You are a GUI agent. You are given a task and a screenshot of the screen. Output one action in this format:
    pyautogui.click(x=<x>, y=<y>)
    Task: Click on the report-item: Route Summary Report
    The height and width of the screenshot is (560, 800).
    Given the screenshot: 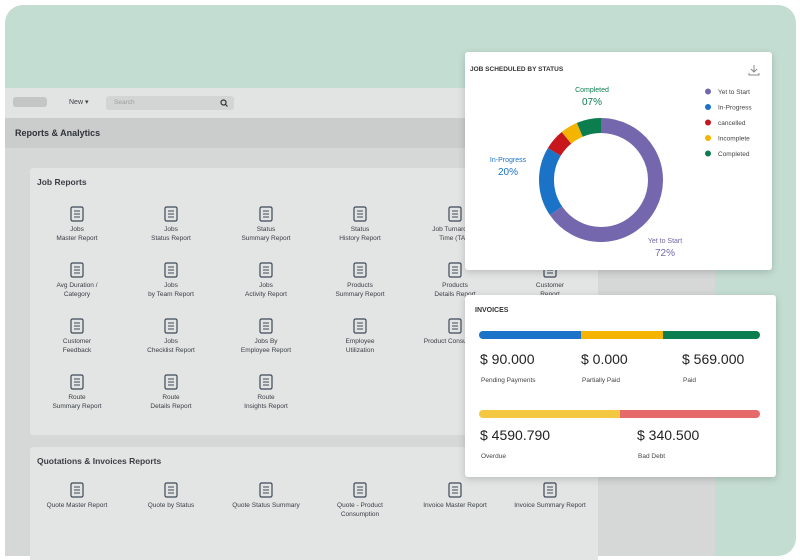 What is the action you would take?
    pyautogui.click(x=77, y=392)
    